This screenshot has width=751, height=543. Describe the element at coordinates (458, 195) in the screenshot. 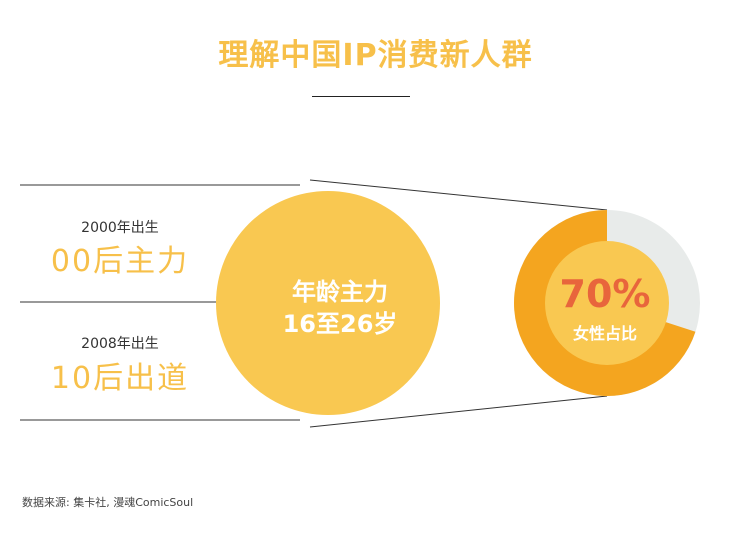

I see `connector-top` at that location.